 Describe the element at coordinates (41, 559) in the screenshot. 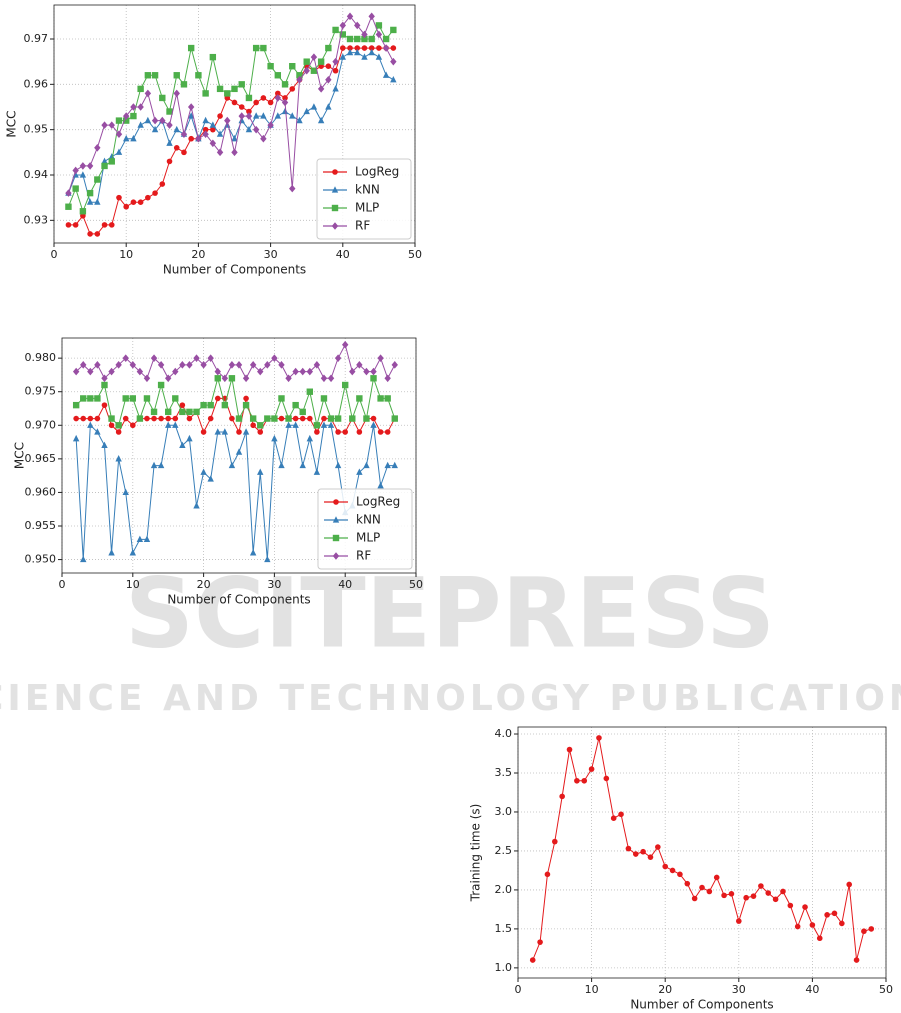

I see `y-tick-label: 0.950` at that location.